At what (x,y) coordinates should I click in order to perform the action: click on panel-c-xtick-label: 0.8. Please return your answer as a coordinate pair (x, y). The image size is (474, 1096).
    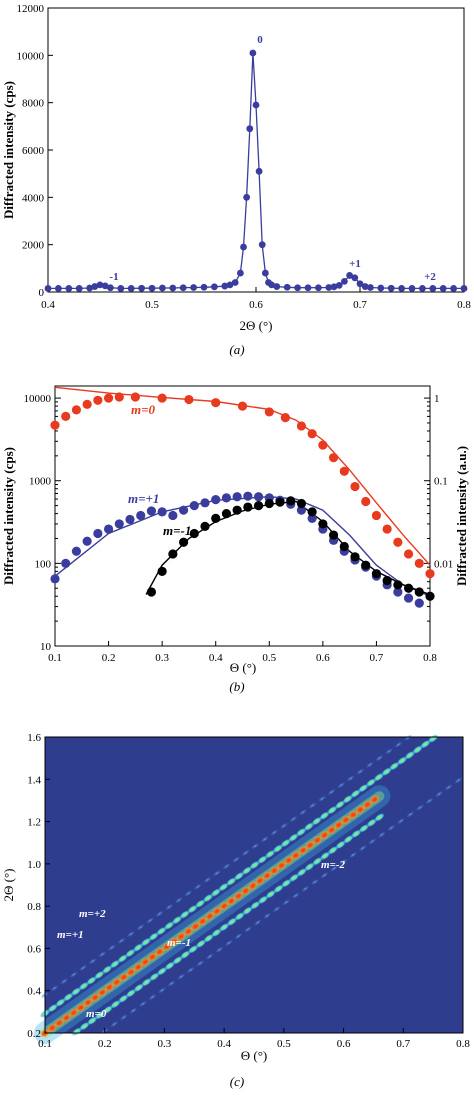
    Looking at the image, I should click on (463, 1044).